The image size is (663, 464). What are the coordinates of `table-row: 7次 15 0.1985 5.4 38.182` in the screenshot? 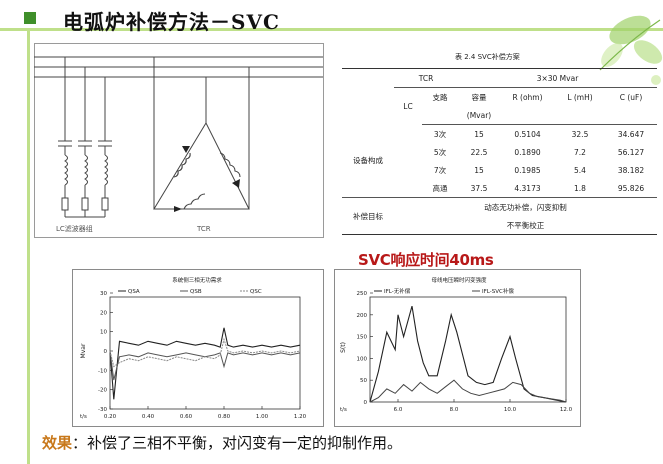 It's located at (539, 170).